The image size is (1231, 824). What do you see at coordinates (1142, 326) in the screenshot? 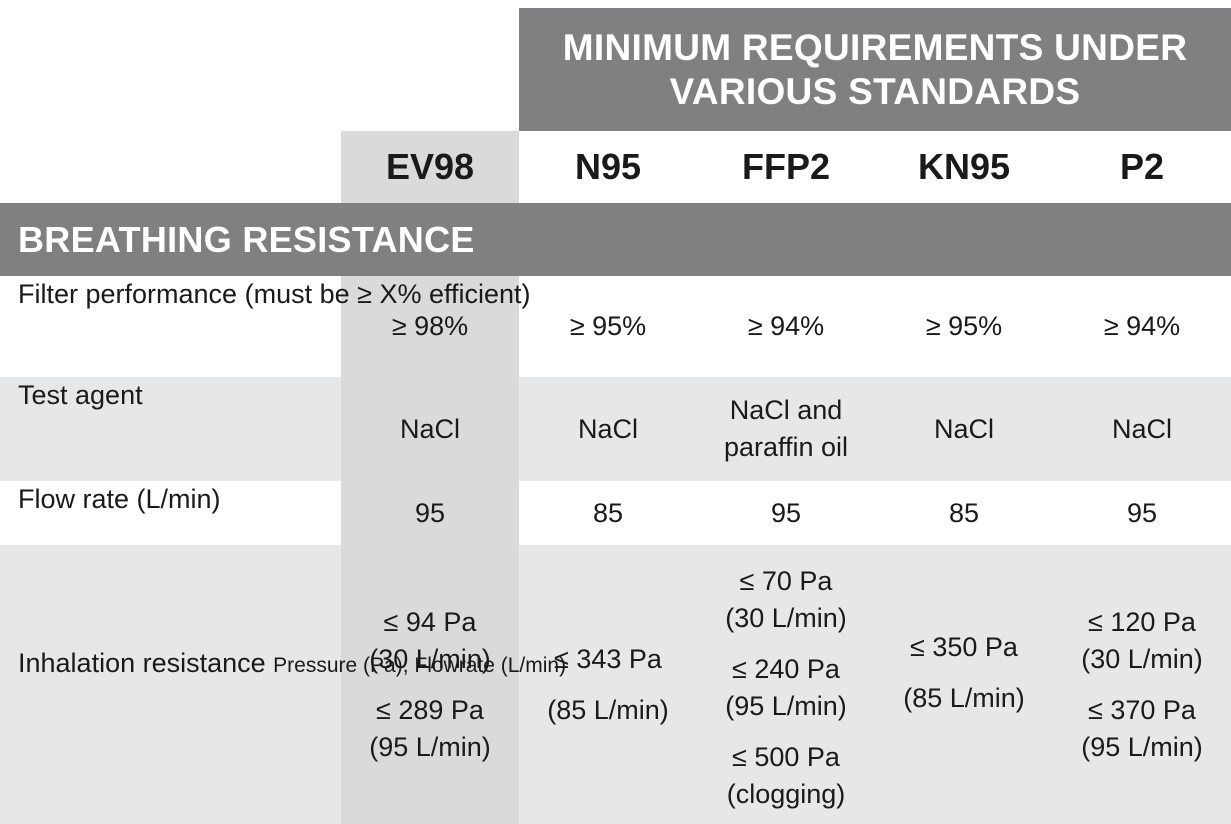
I see `cell-filter-p2: ≥ 94%` at bounding box center [1142, 326].